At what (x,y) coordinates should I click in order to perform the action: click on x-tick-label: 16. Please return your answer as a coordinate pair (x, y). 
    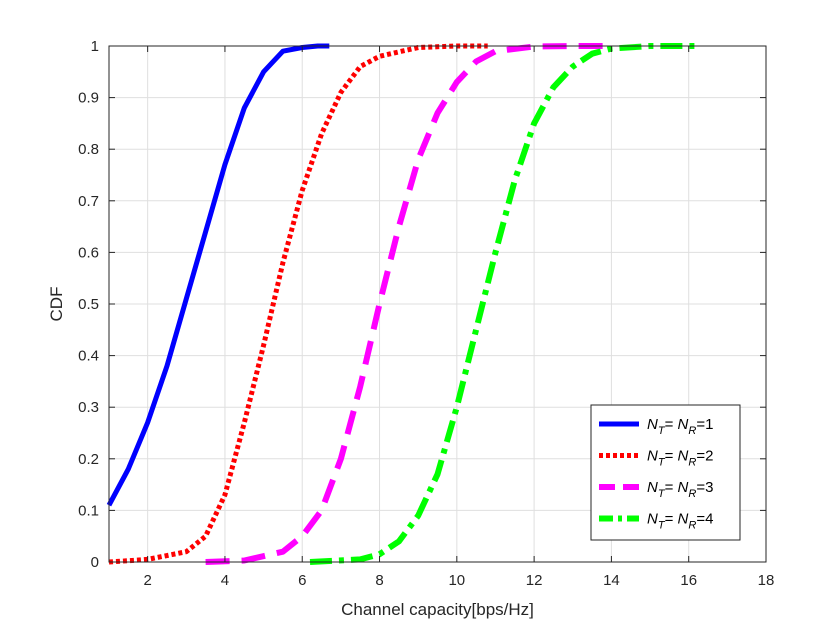
    Looking at the image, I should click on (688, 580).